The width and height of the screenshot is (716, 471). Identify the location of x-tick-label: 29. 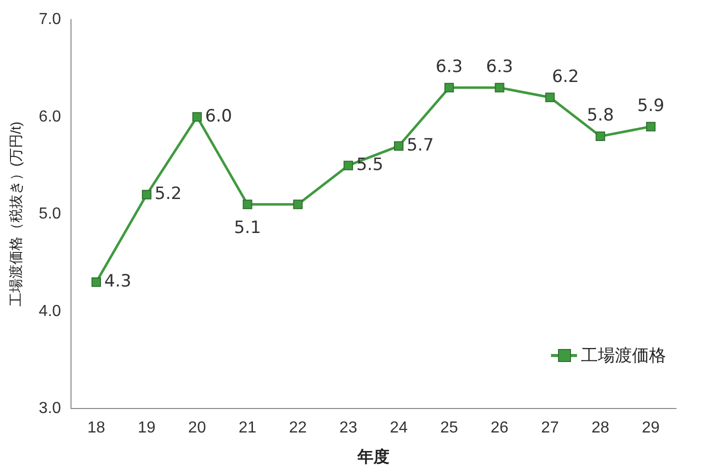
(651, 428).